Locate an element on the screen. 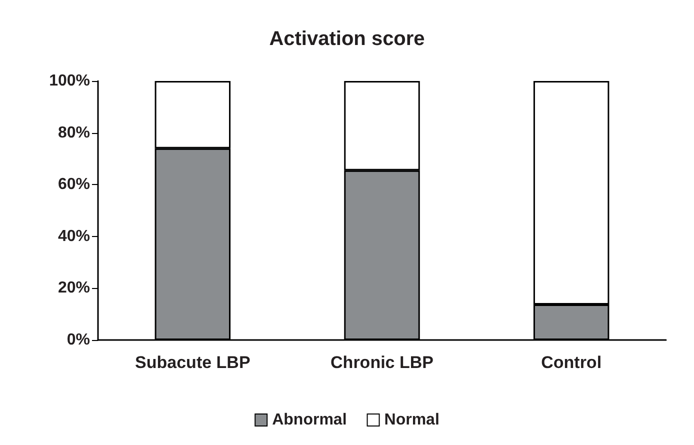  y-tick-label: 0% is located at coordinates (78, 340).